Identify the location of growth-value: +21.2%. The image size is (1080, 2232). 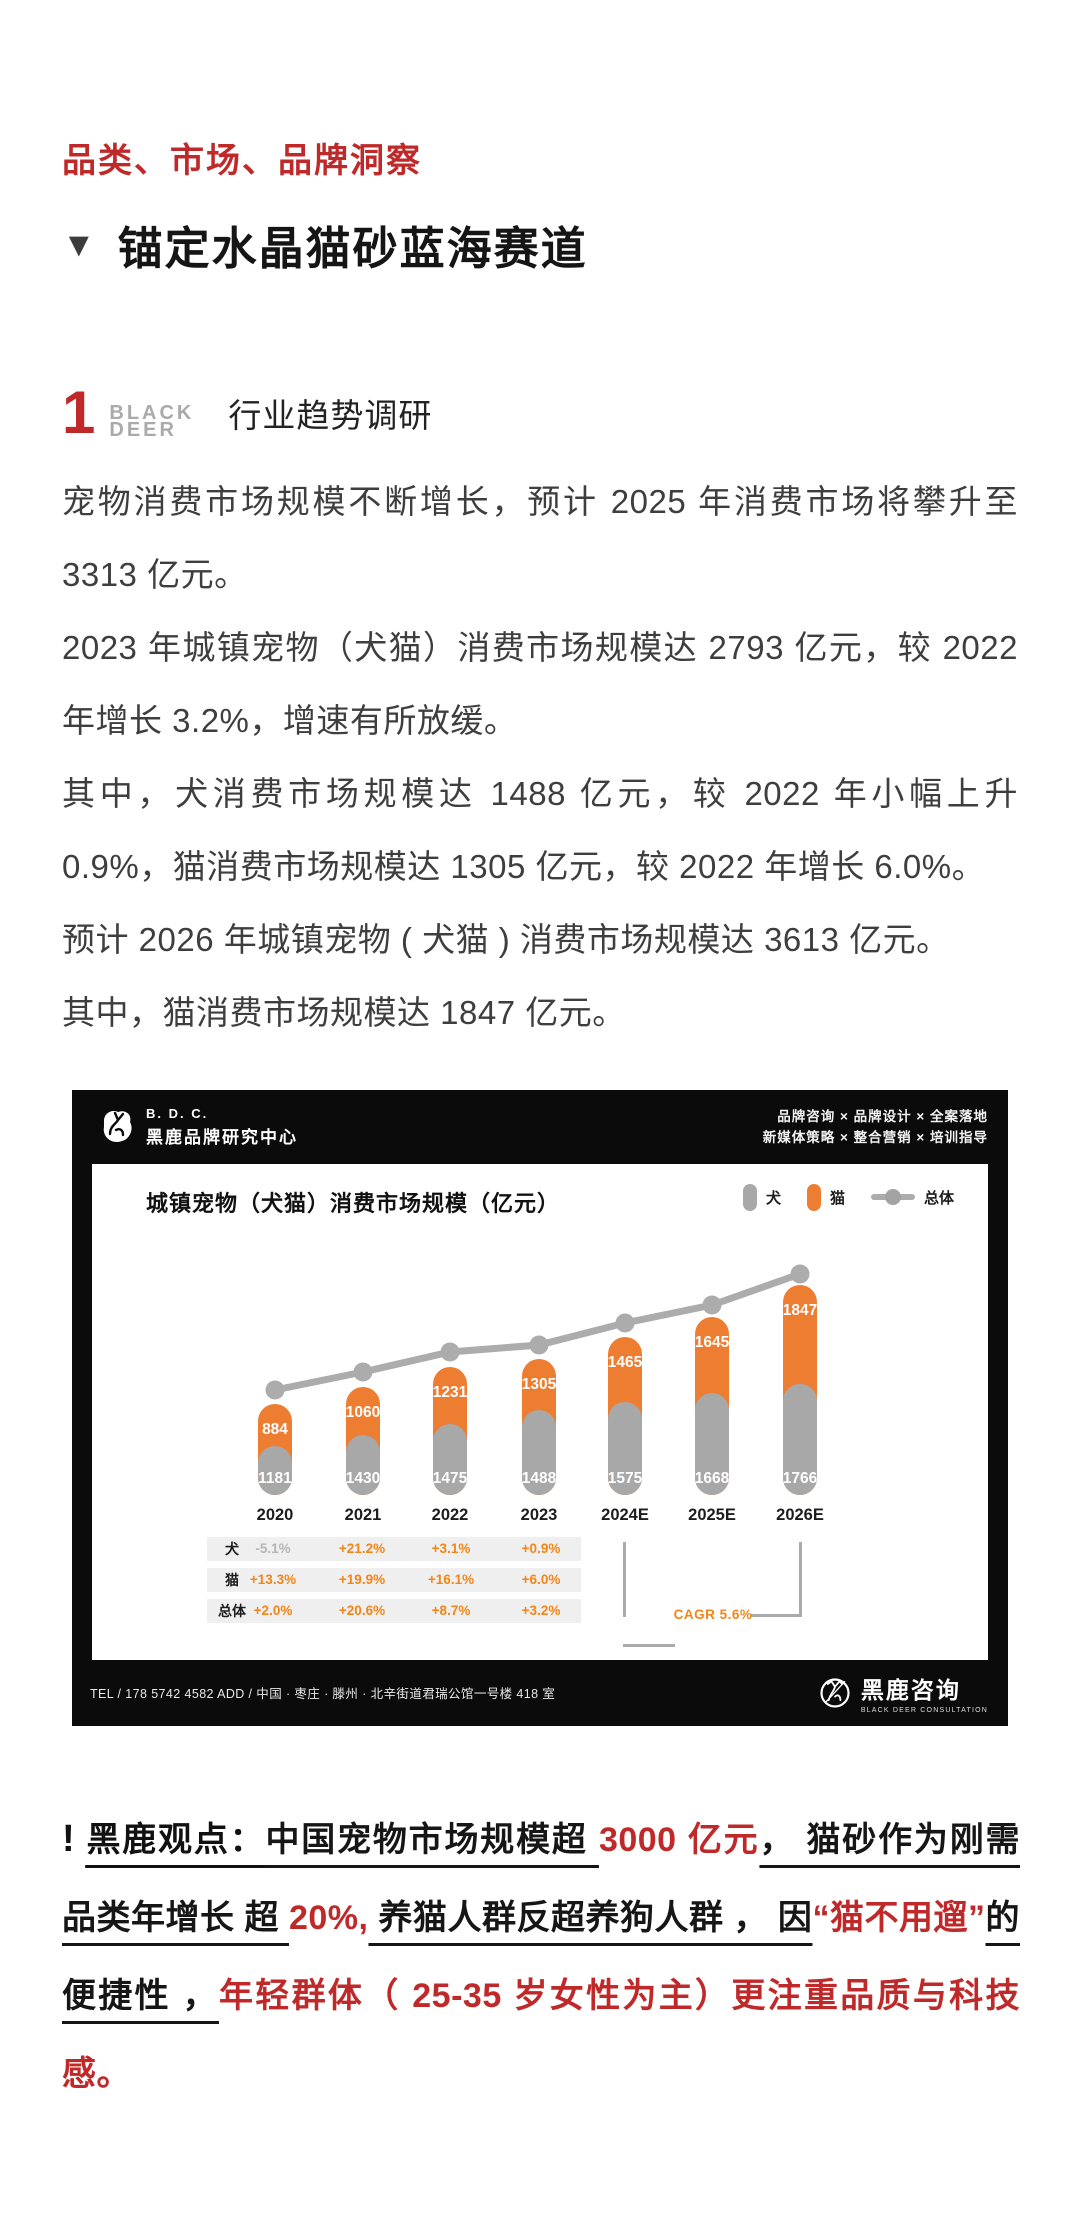
(362, 1548).